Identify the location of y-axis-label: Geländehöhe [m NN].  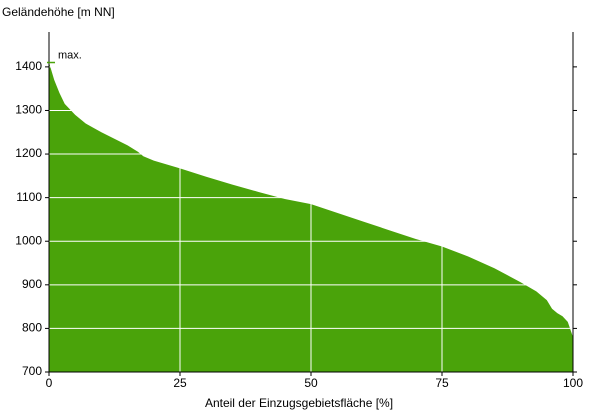
(58, 12).